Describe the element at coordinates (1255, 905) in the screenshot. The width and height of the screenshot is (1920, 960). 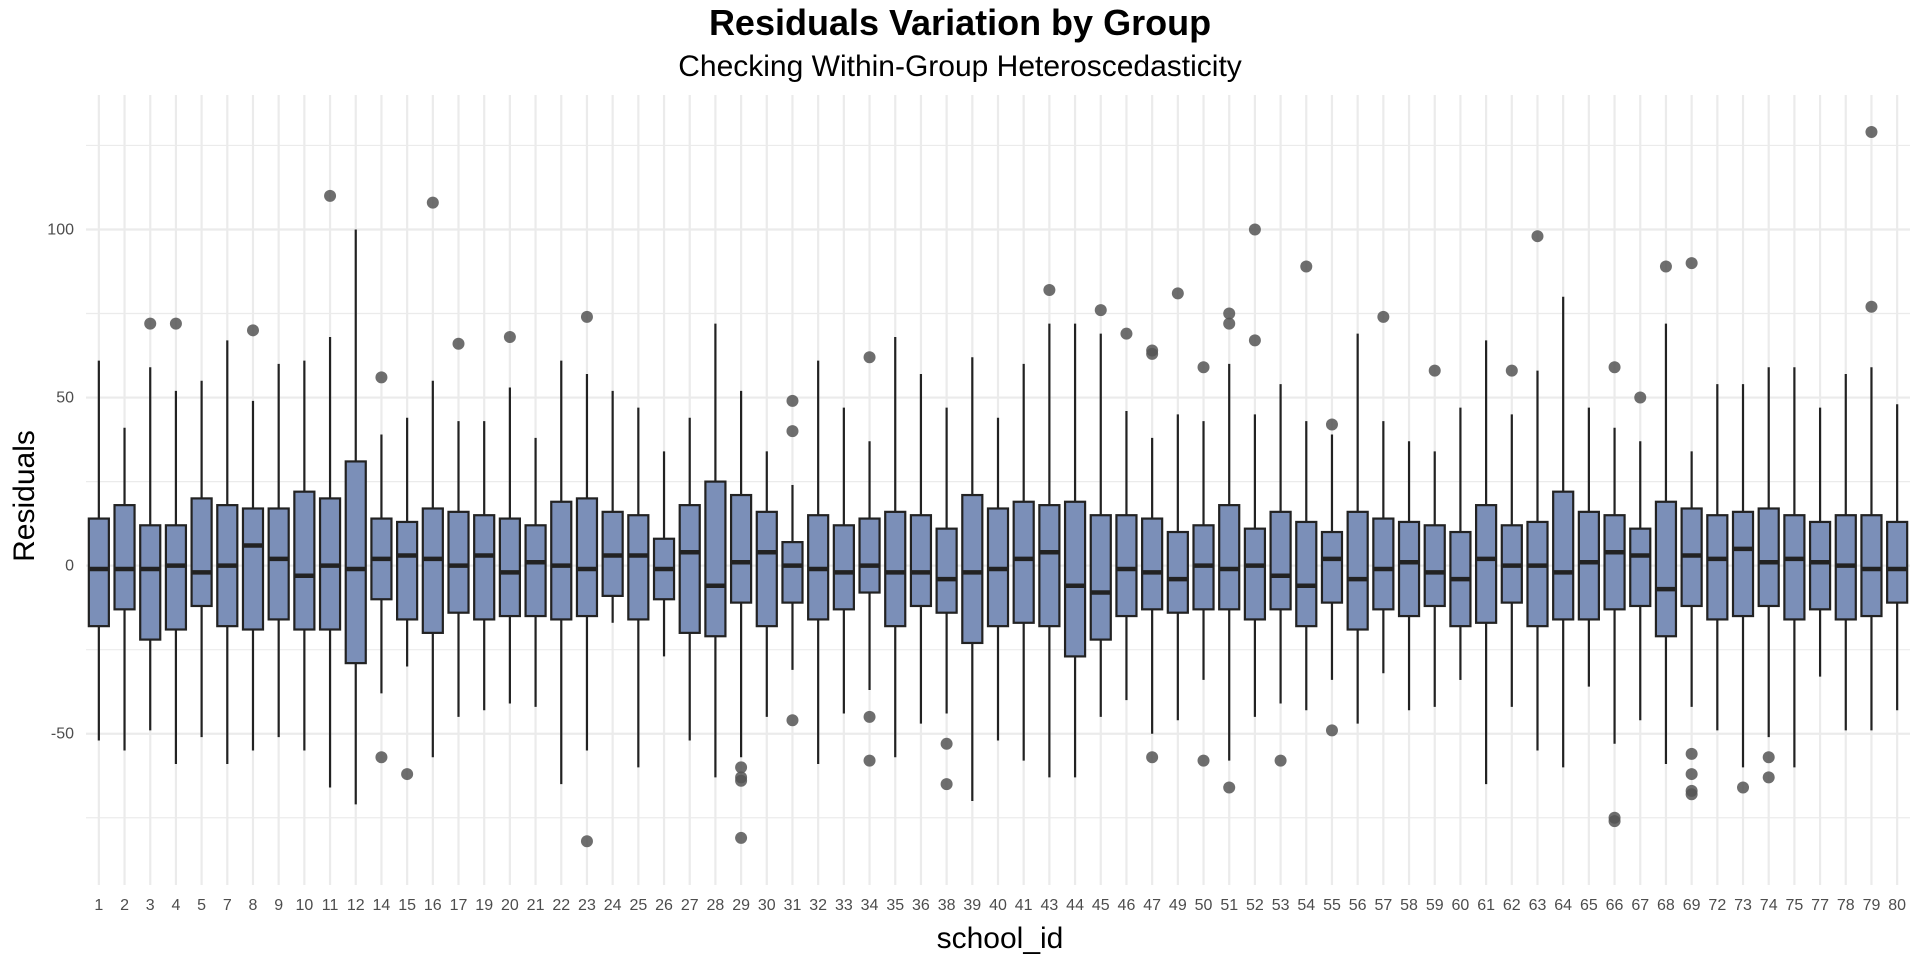
I see `x-tick-label: 52` at that location.